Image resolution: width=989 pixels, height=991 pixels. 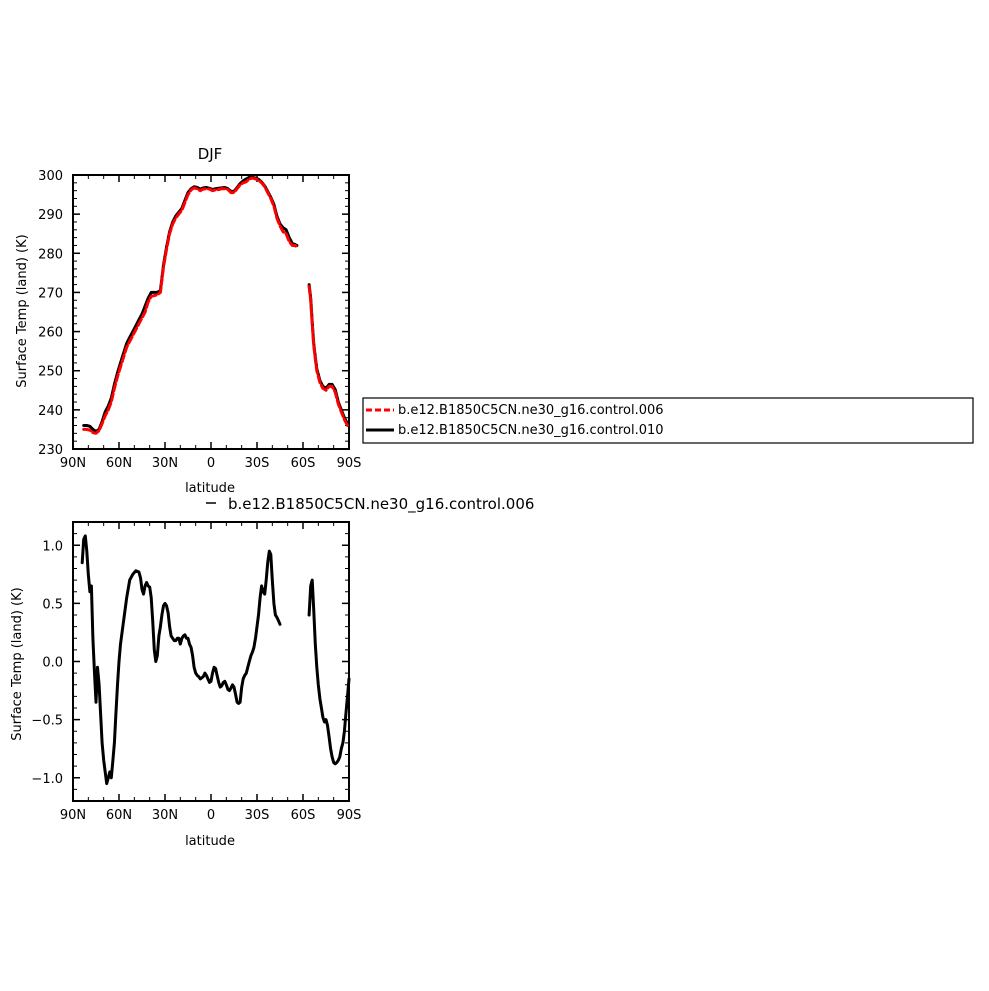 I want to click on bottom-y-tick-label: −1.0, so click(x=47, y=779).